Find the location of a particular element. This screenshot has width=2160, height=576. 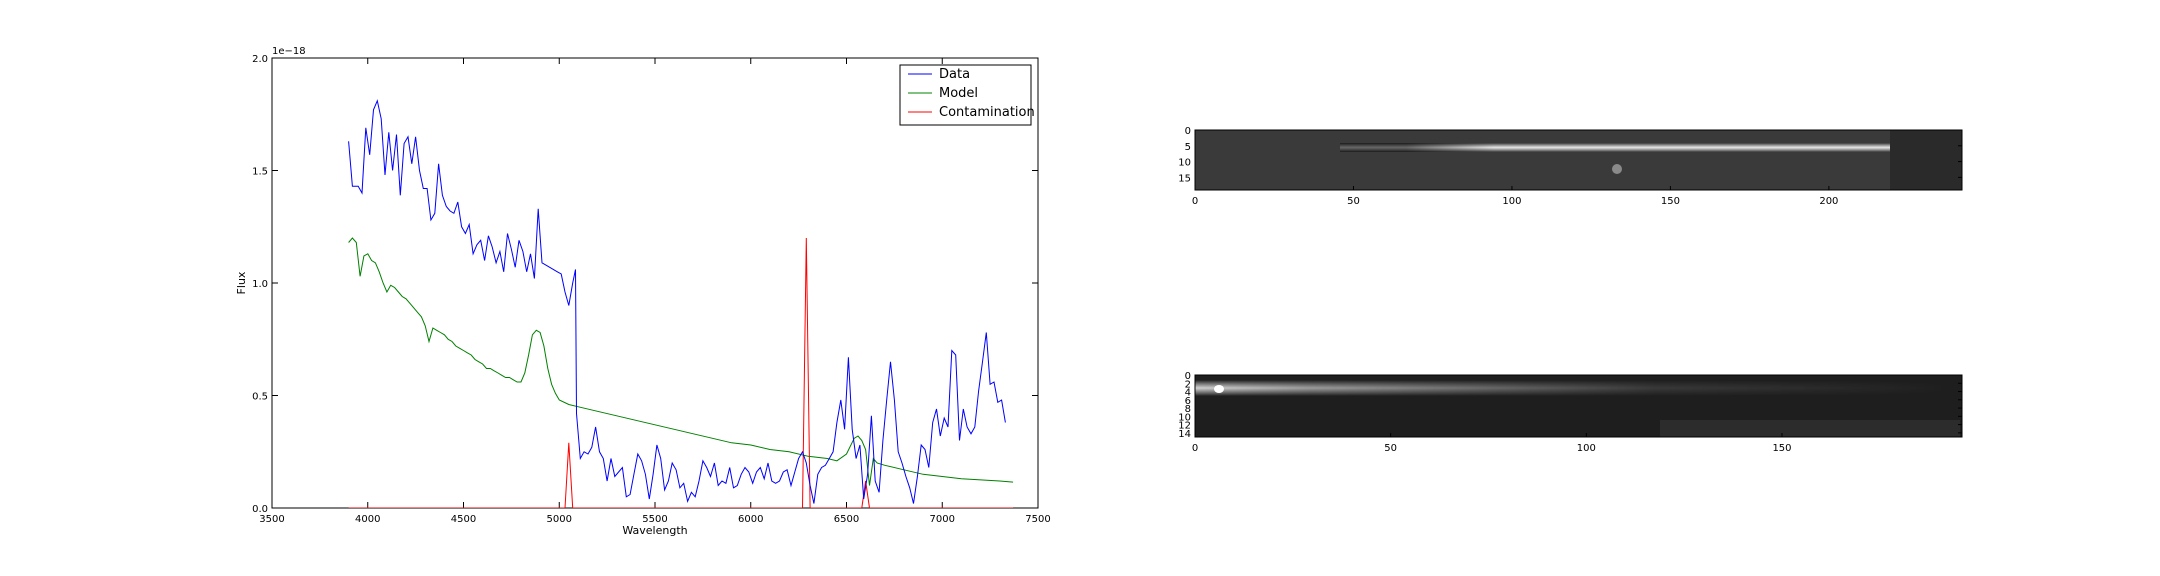

y-tick-label: 1.0 is located at coordinates (260, 284).